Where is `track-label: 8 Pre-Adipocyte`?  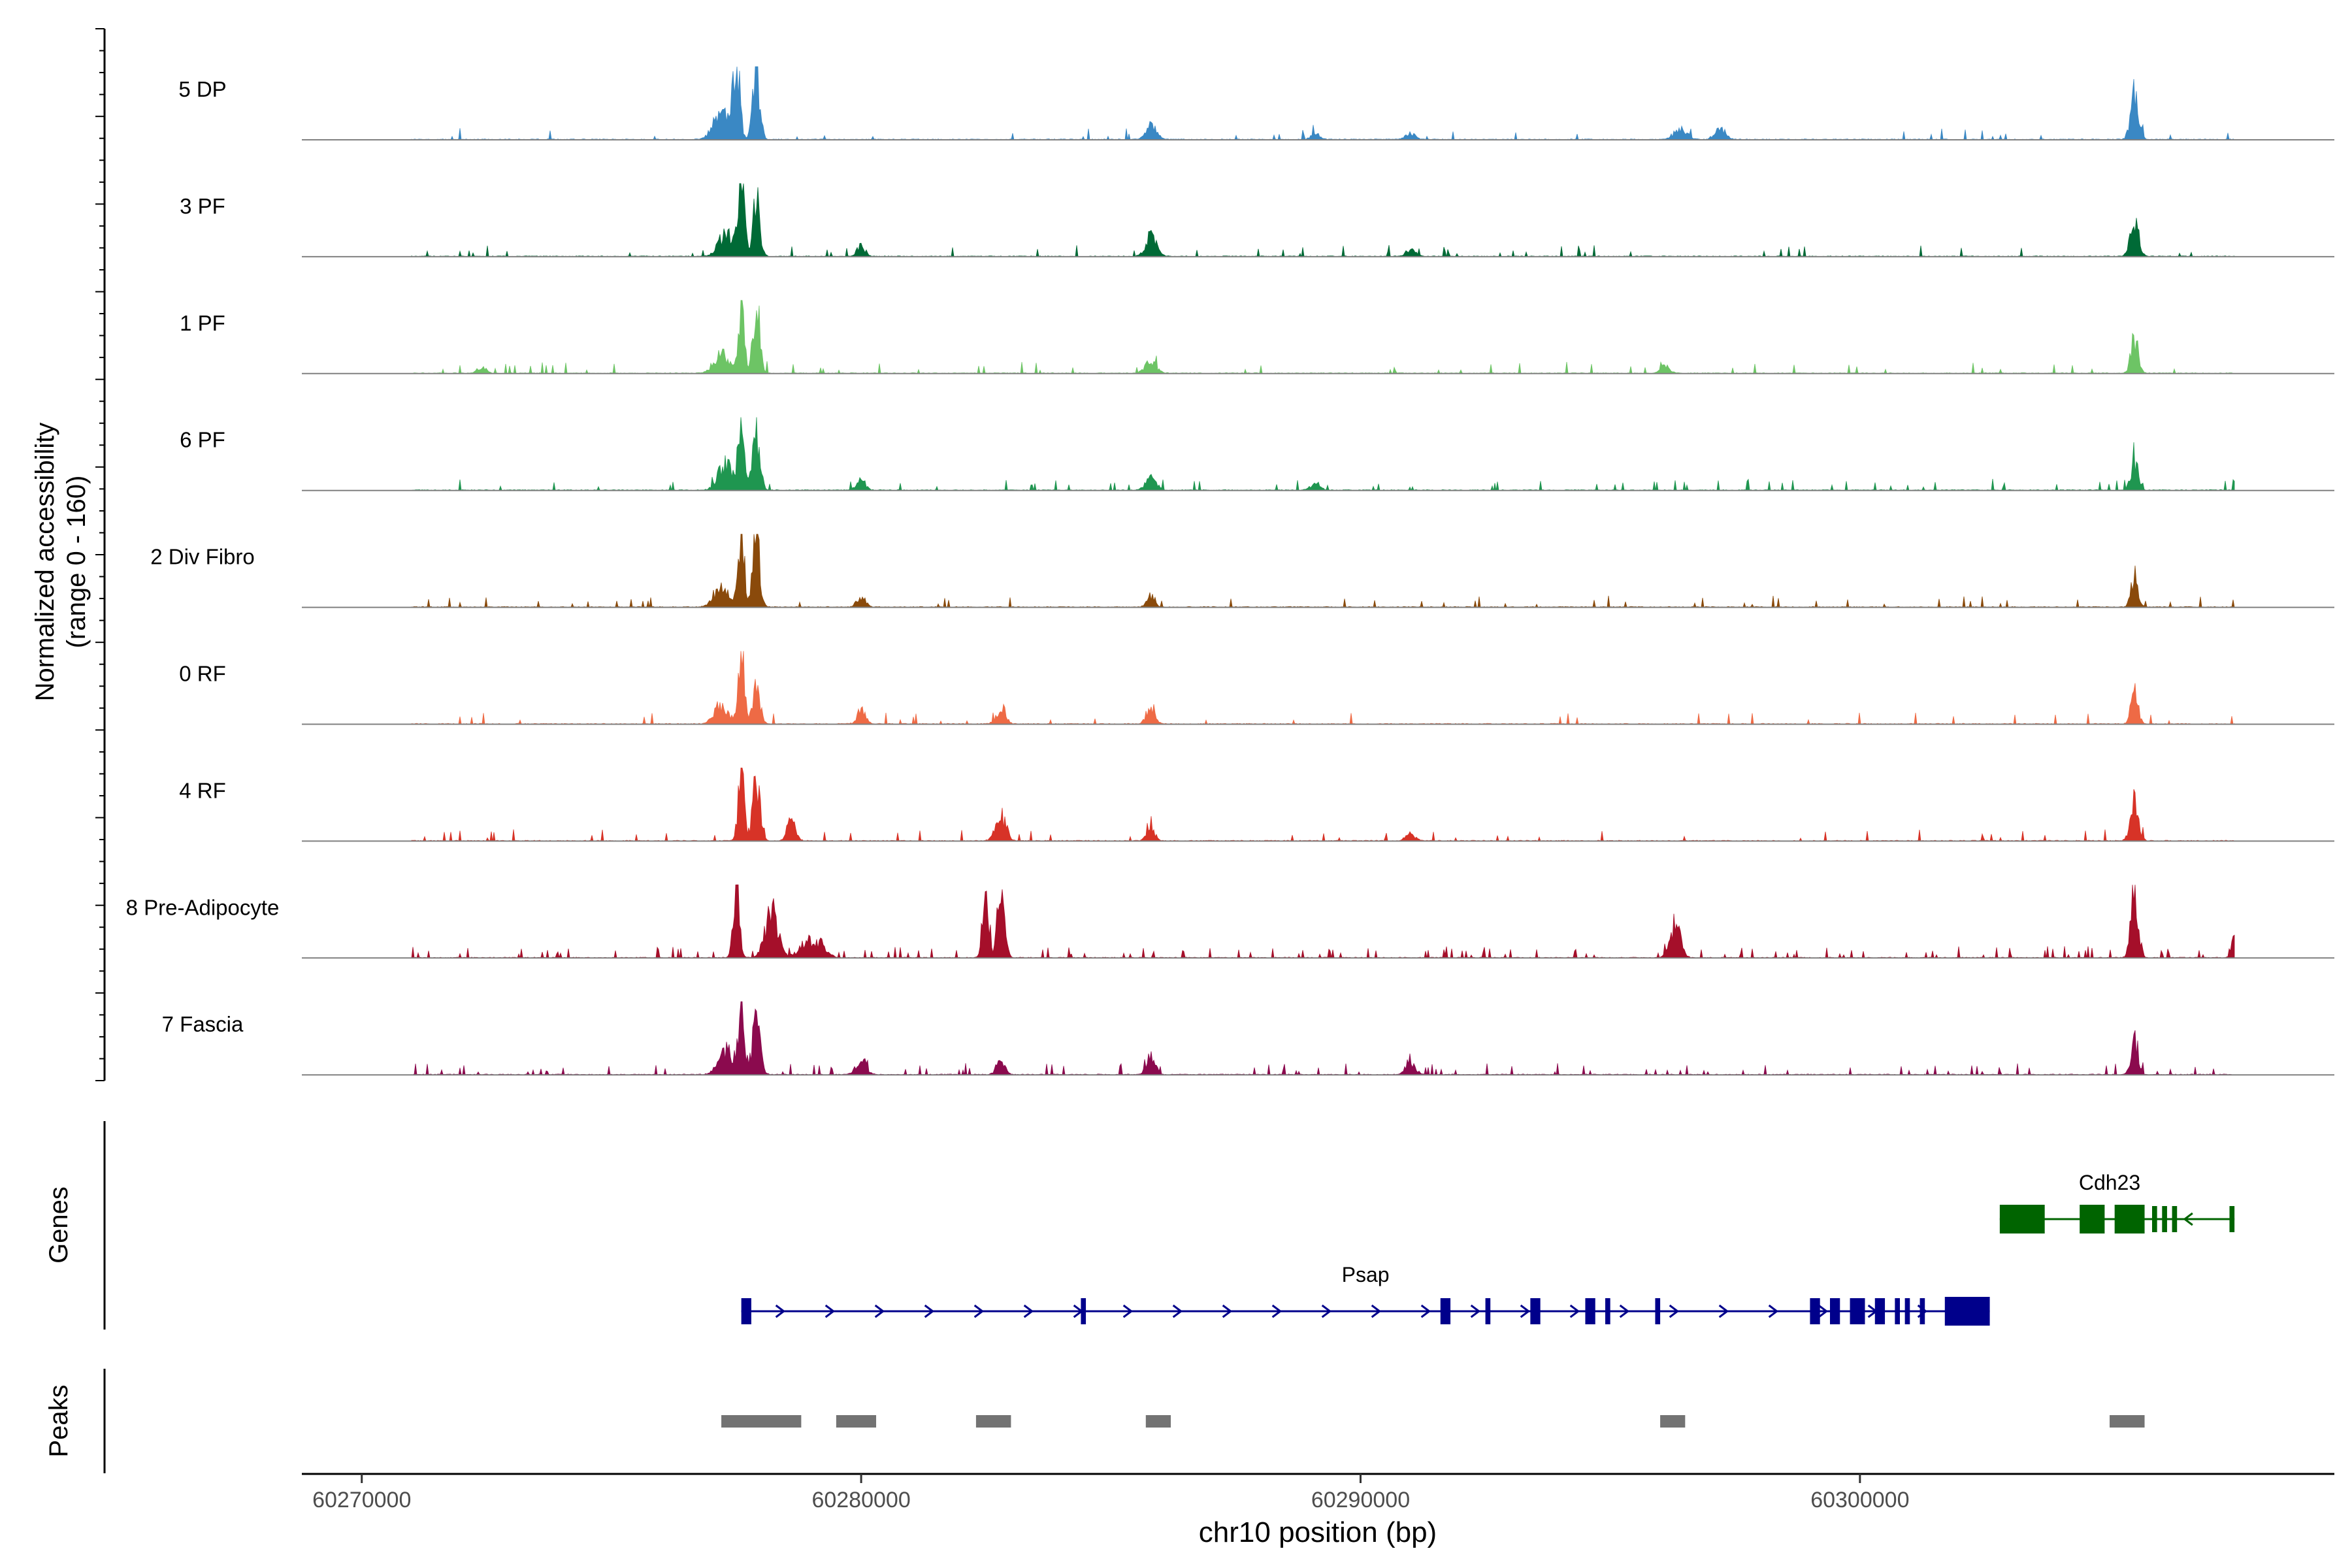 track-label: 8 Pre-Adipocyte is located at coordinates (203, 907).